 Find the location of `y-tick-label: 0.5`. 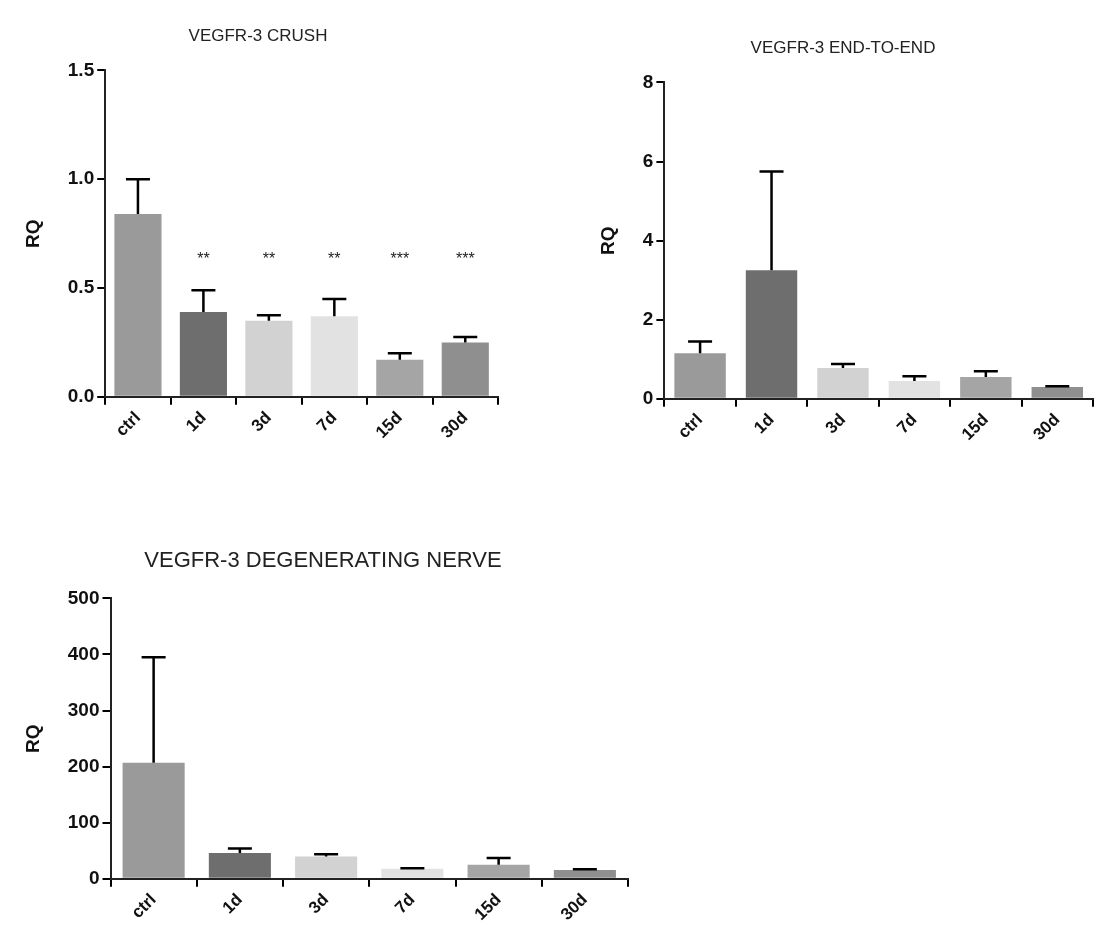

y-tick-label: 0.5 is located at coordinates (81, 287).